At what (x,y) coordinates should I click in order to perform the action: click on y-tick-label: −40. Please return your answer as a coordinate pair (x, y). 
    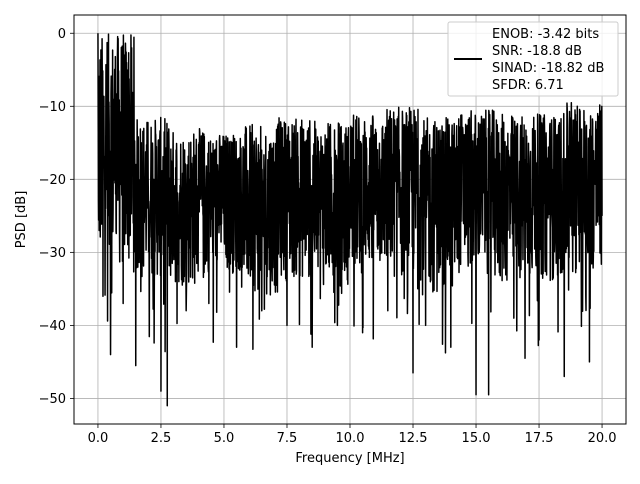
    Looking at the image, I should click on (52, 326).